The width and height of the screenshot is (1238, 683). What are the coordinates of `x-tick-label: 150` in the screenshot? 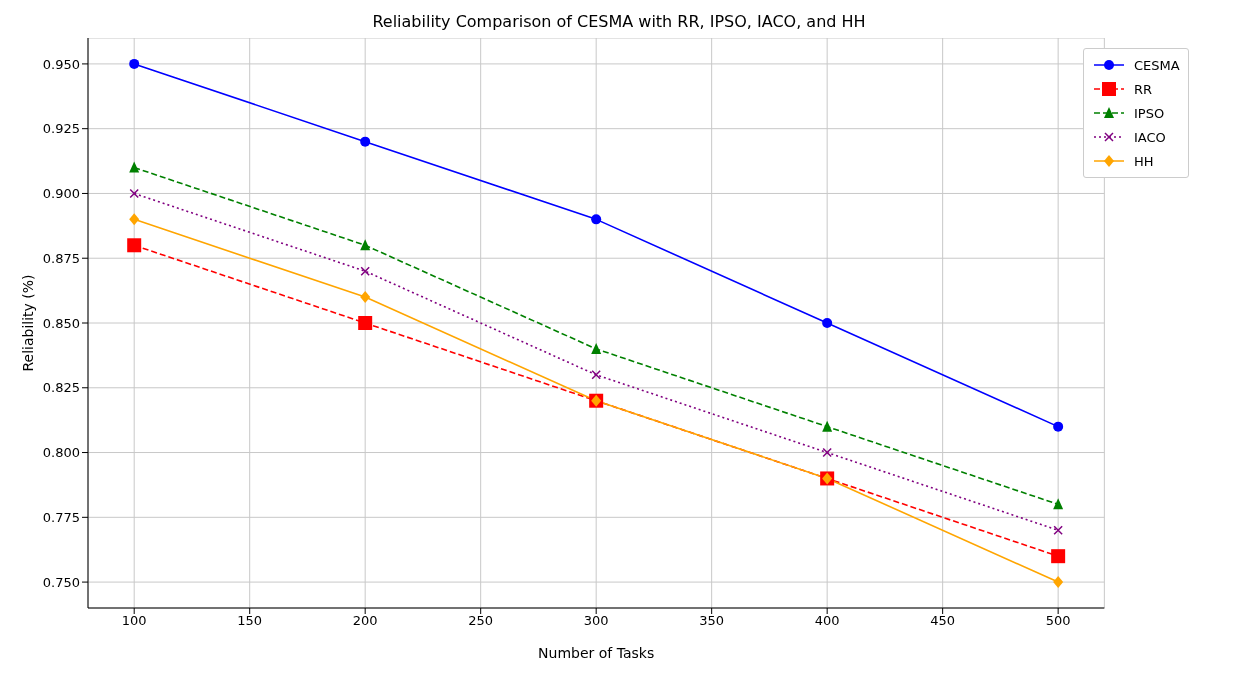 It's located at (250, 621).